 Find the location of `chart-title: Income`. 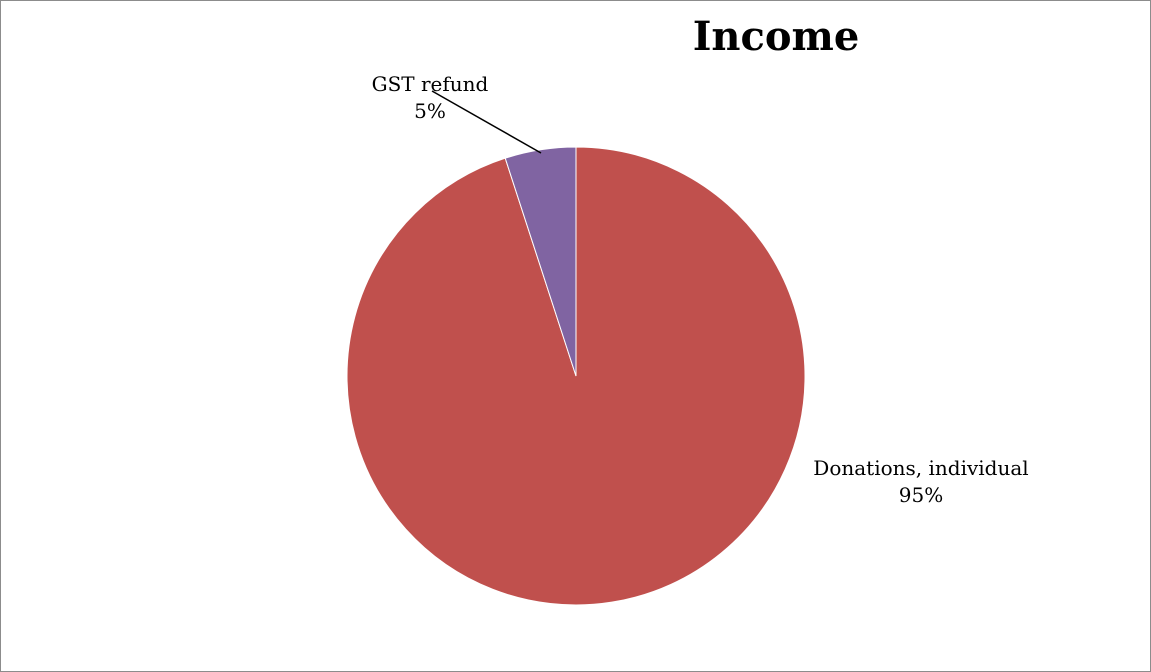

chart-title: Income is located at coordinates (776, 36).